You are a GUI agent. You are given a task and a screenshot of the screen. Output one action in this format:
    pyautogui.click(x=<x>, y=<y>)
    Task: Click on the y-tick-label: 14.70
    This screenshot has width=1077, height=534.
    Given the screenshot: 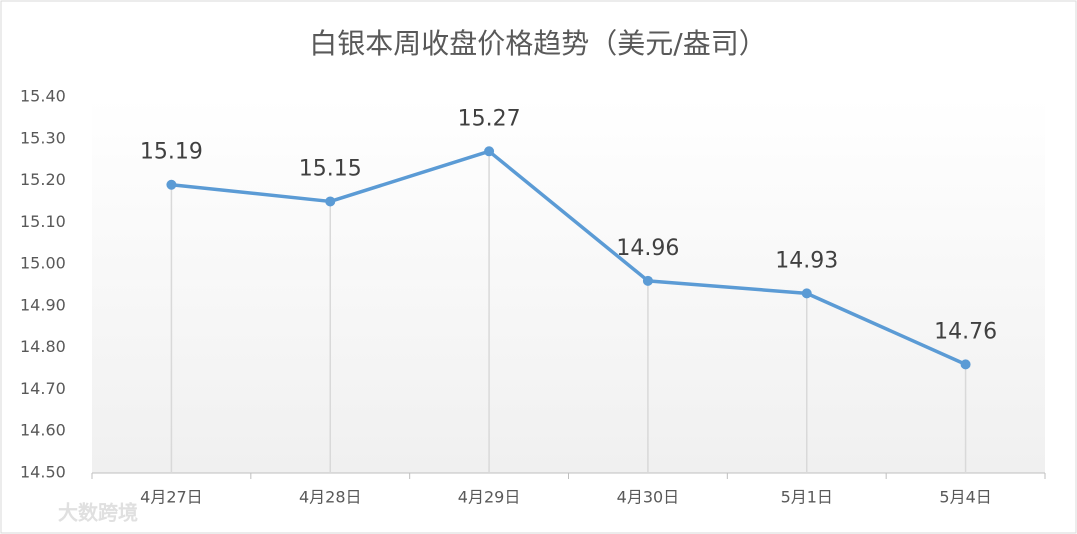 What is the action you would take?
    pyautogui.click(x=43, y=388)
    